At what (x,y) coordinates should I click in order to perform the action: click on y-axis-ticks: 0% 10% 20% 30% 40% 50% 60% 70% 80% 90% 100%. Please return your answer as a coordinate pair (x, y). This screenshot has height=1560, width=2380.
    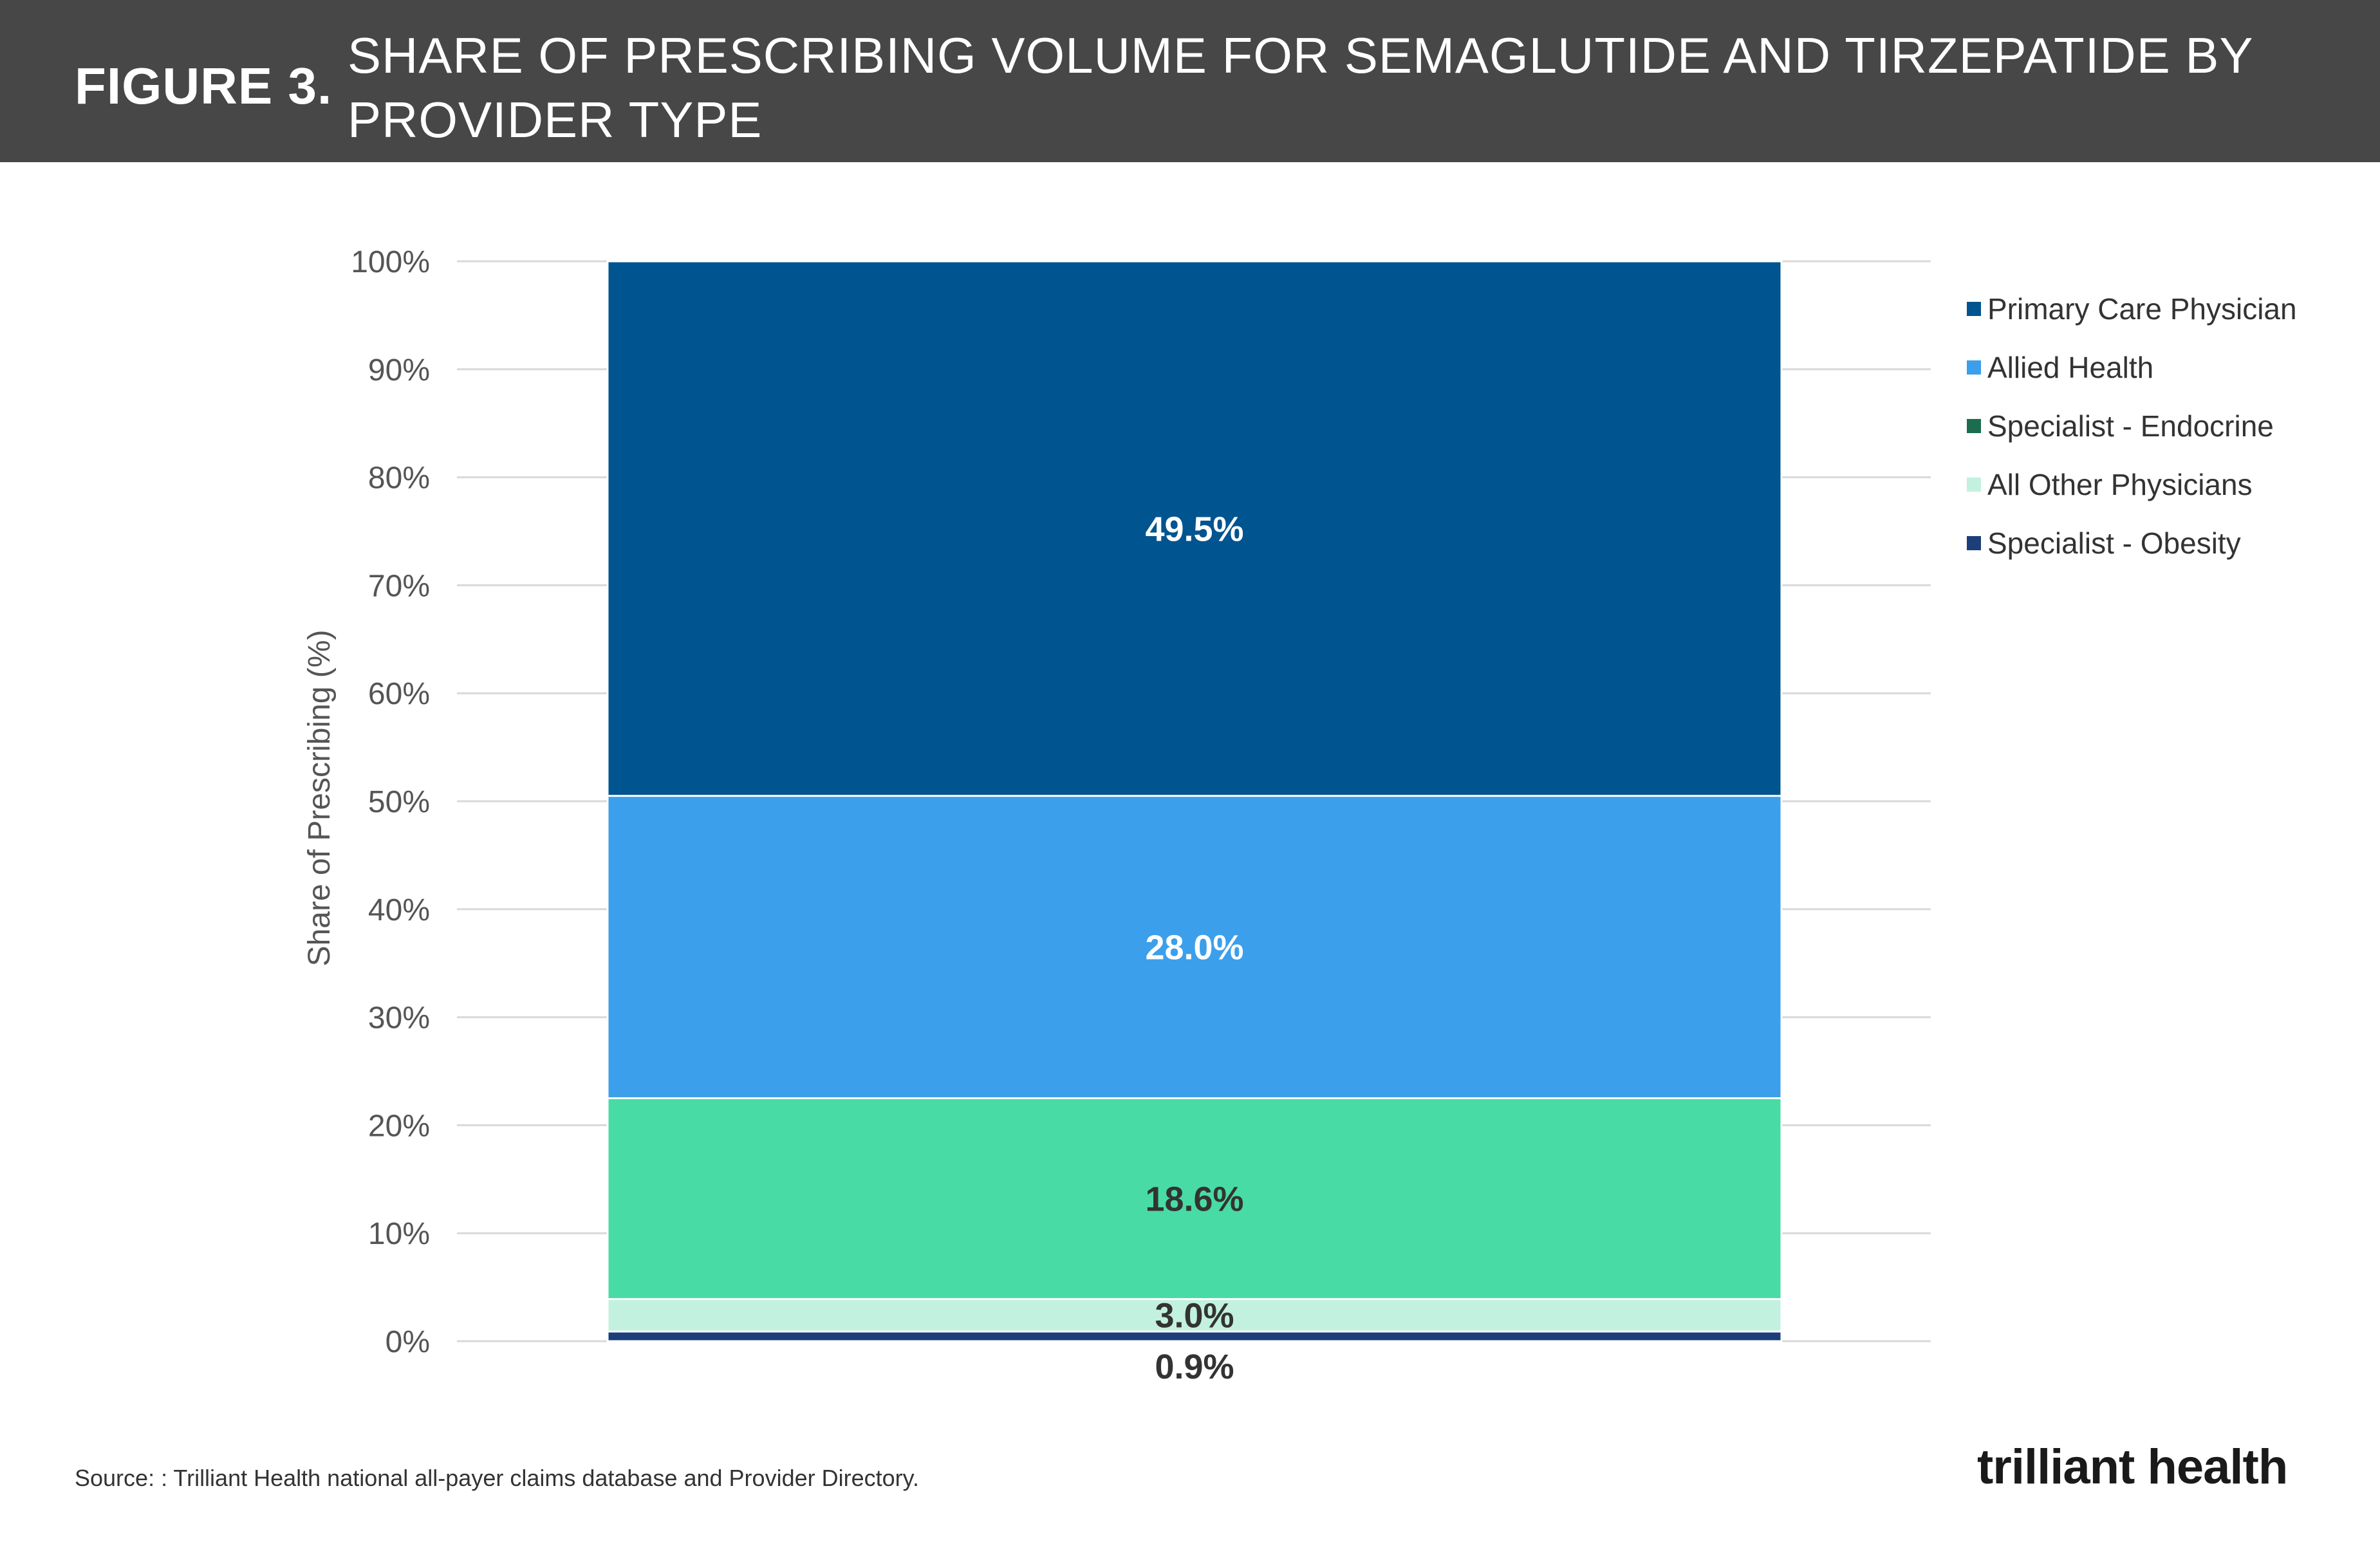
    Looking at the image, I should click on (390, 802).